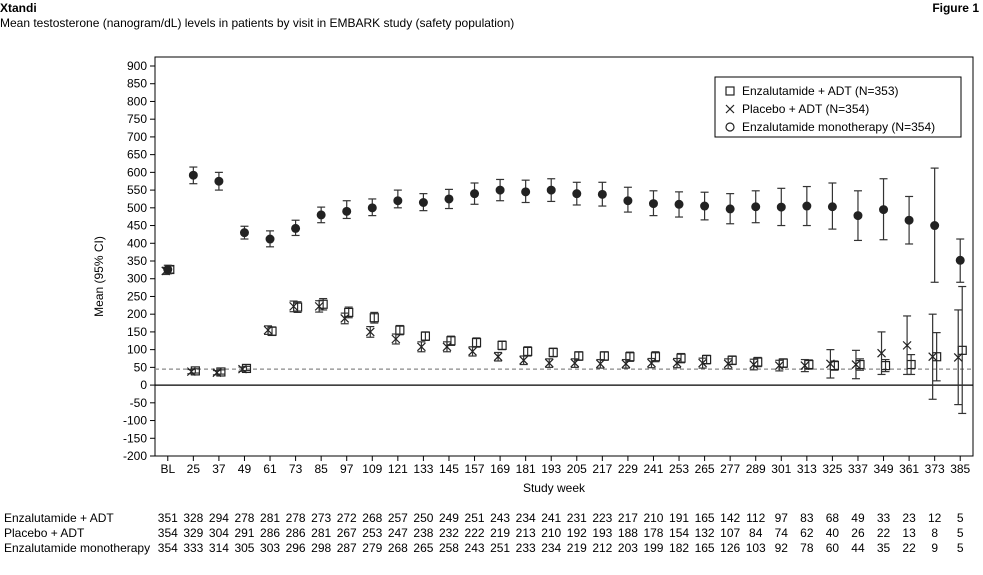 Image resolution: width=983 pixels, height=575 pixels. Describe the element at coordinates (398, 469) in the screenshot. I see `x-tick-label: 121` at that location.